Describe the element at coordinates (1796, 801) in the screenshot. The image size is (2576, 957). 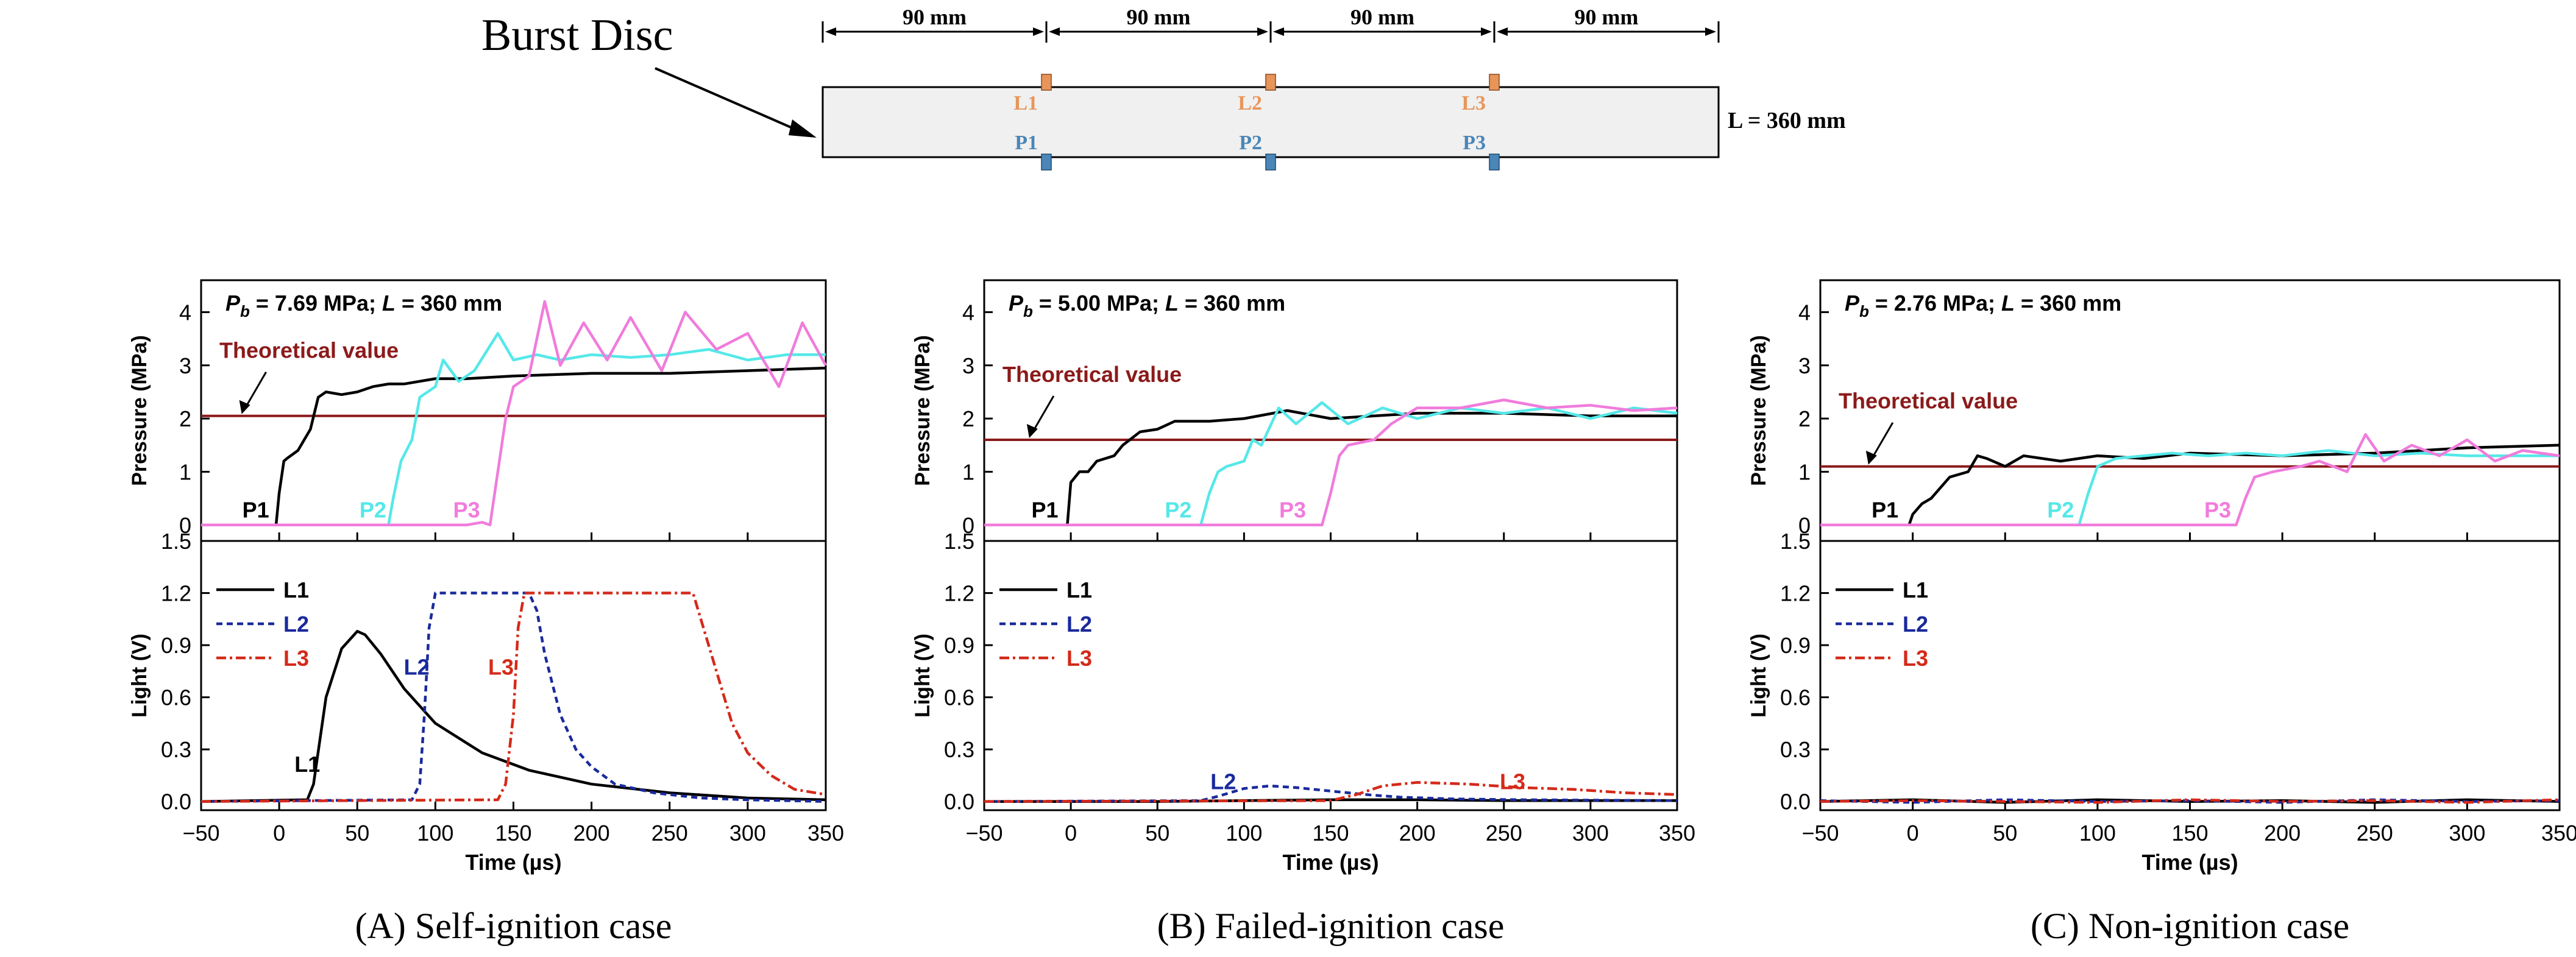
I see `y-tick-label: 0.0` at that location.